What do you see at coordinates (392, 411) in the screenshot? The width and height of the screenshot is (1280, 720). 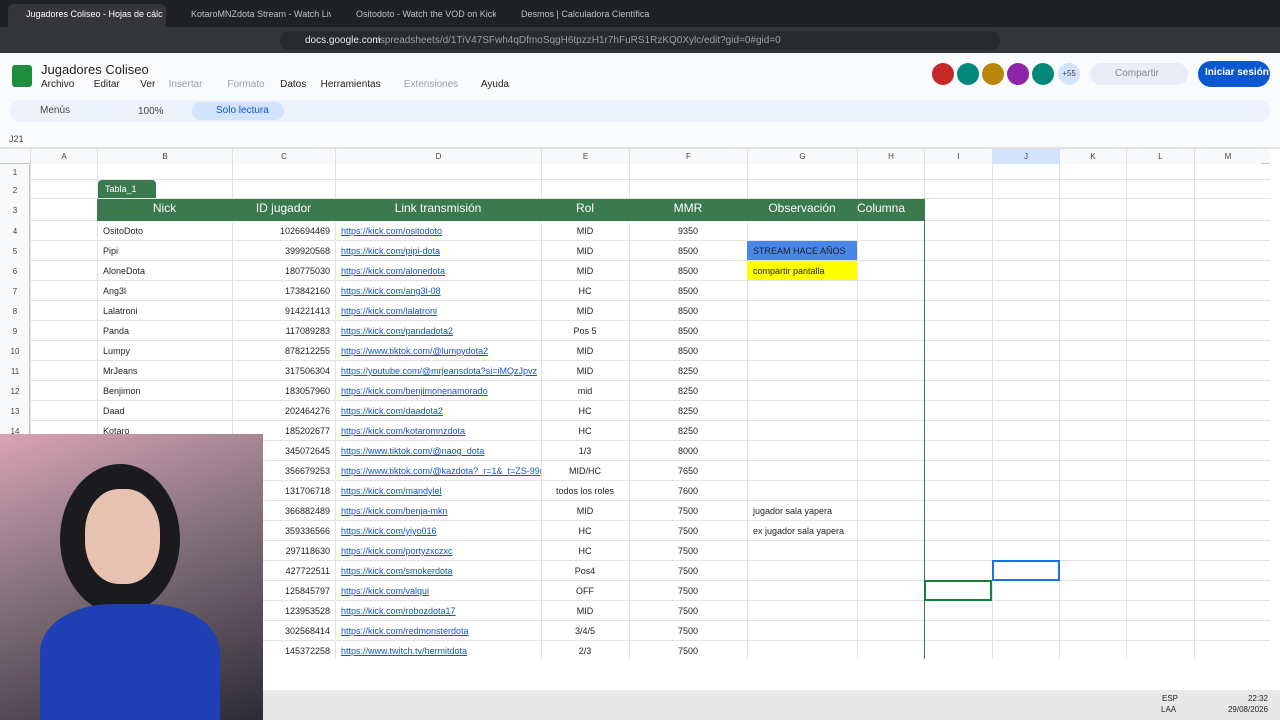 I see `cell-link: https://kick.com/daadota2` at bounding box center [392, 411].